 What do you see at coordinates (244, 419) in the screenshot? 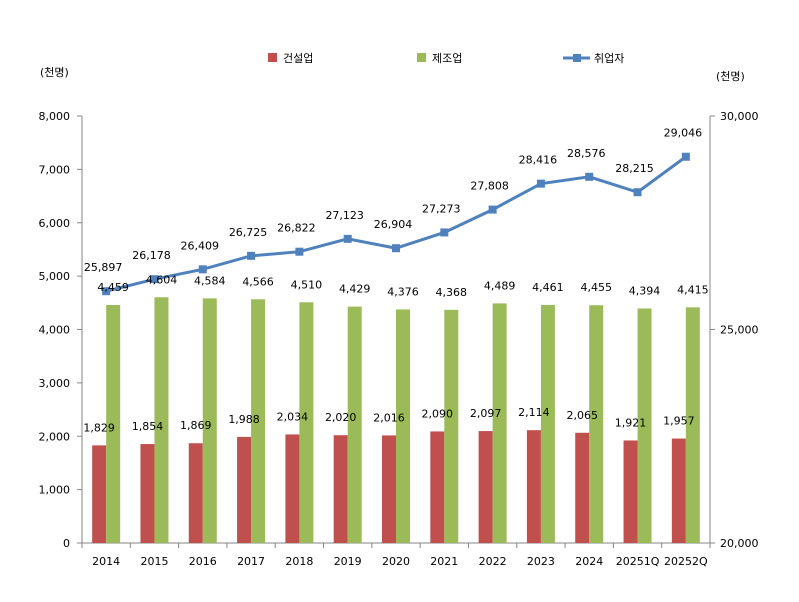
I see `construction-data-label: 1,988` at bounding box center [244, 419].